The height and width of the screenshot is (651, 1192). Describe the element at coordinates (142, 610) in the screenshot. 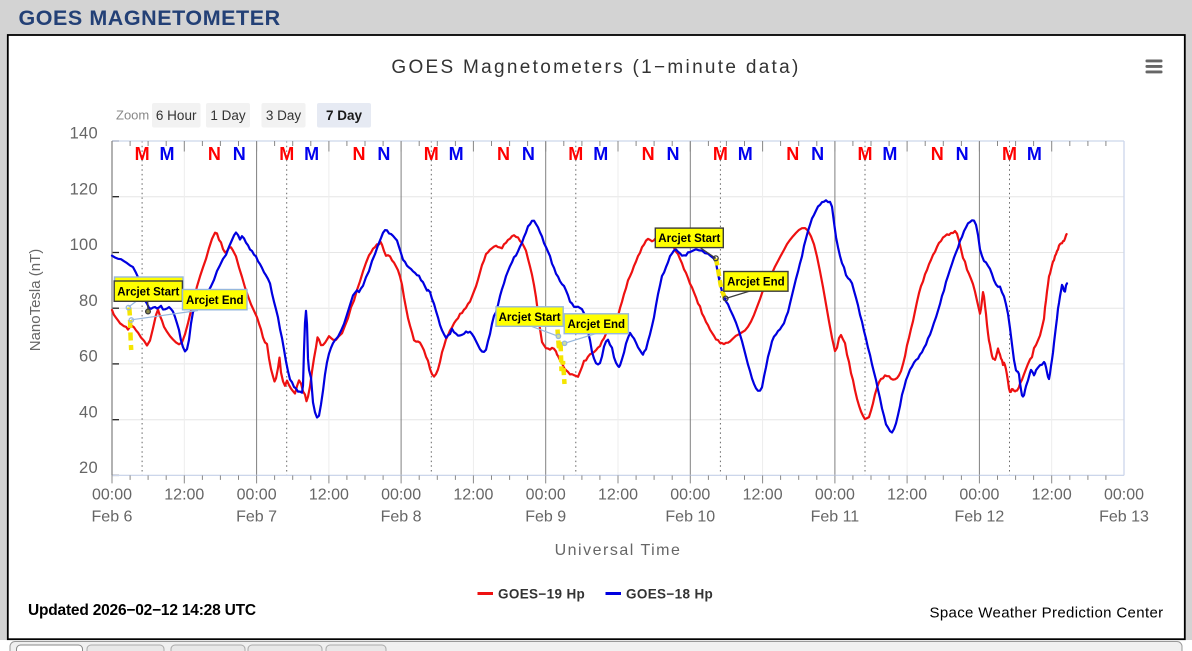

I see `svg-text: Updated 2026−02−12 14:28 UTC` at that location.